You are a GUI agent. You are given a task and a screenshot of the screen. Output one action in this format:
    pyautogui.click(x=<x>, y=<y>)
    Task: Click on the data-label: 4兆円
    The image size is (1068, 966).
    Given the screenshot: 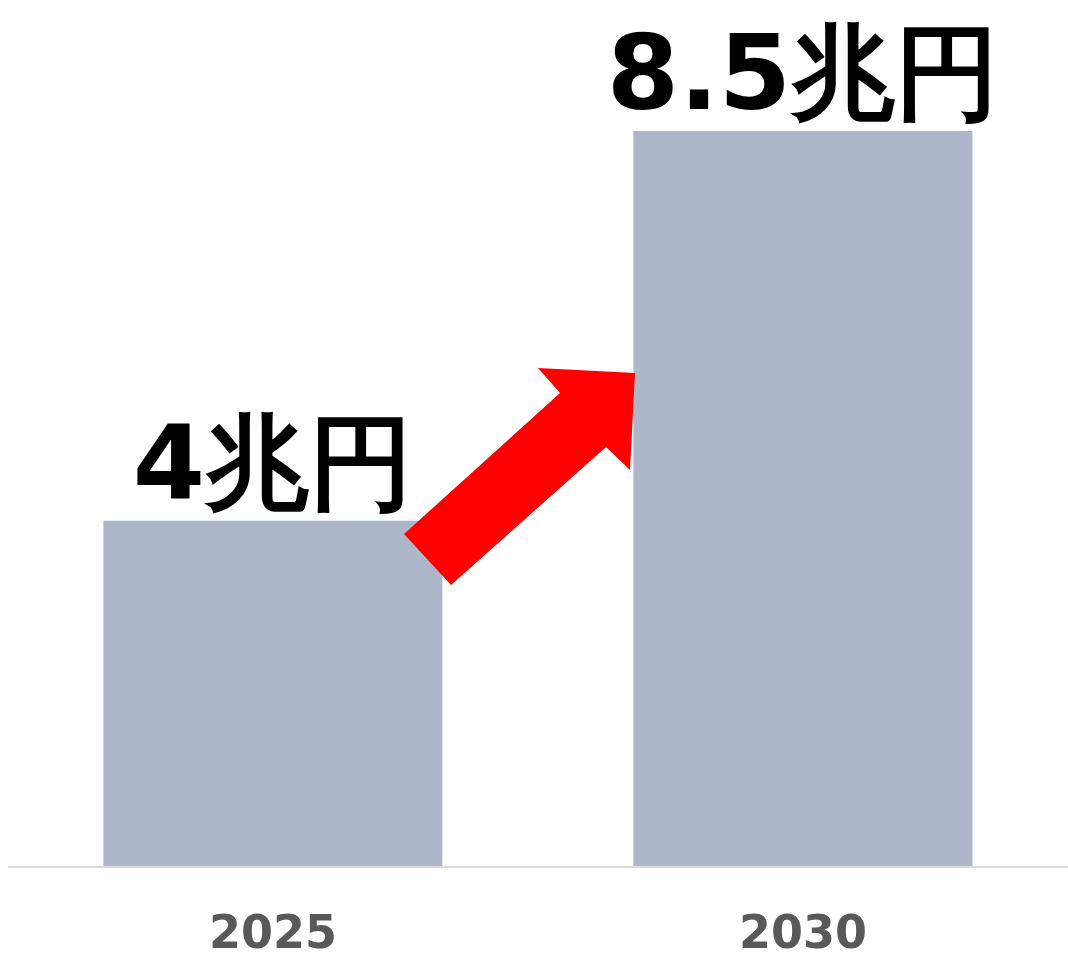 What is the action you would take?
    pyautogui.click(x=273, y=462)
    